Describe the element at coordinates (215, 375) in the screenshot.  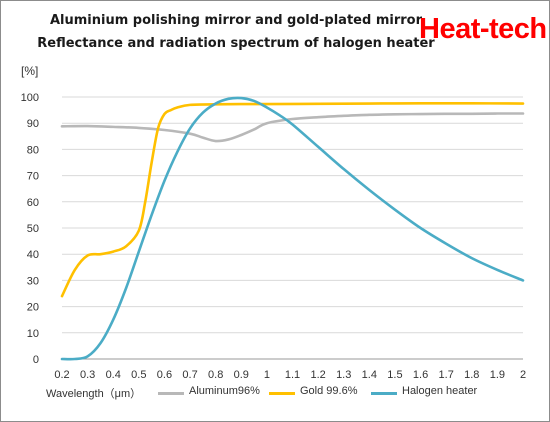
I see `x-tick-label-0.8: 0.8` at that location.